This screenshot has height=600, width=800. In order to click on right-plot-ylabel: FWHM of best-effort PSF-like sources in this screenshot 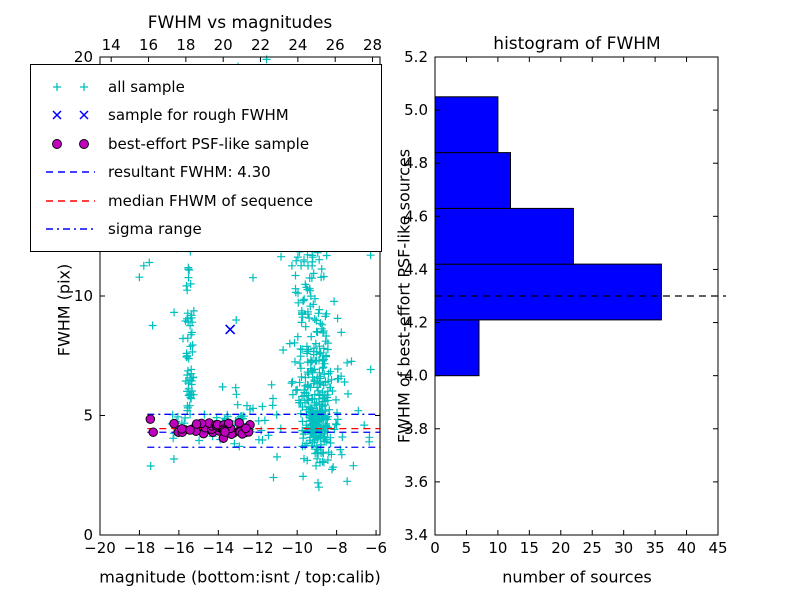, I will do `click(404, 296)`.